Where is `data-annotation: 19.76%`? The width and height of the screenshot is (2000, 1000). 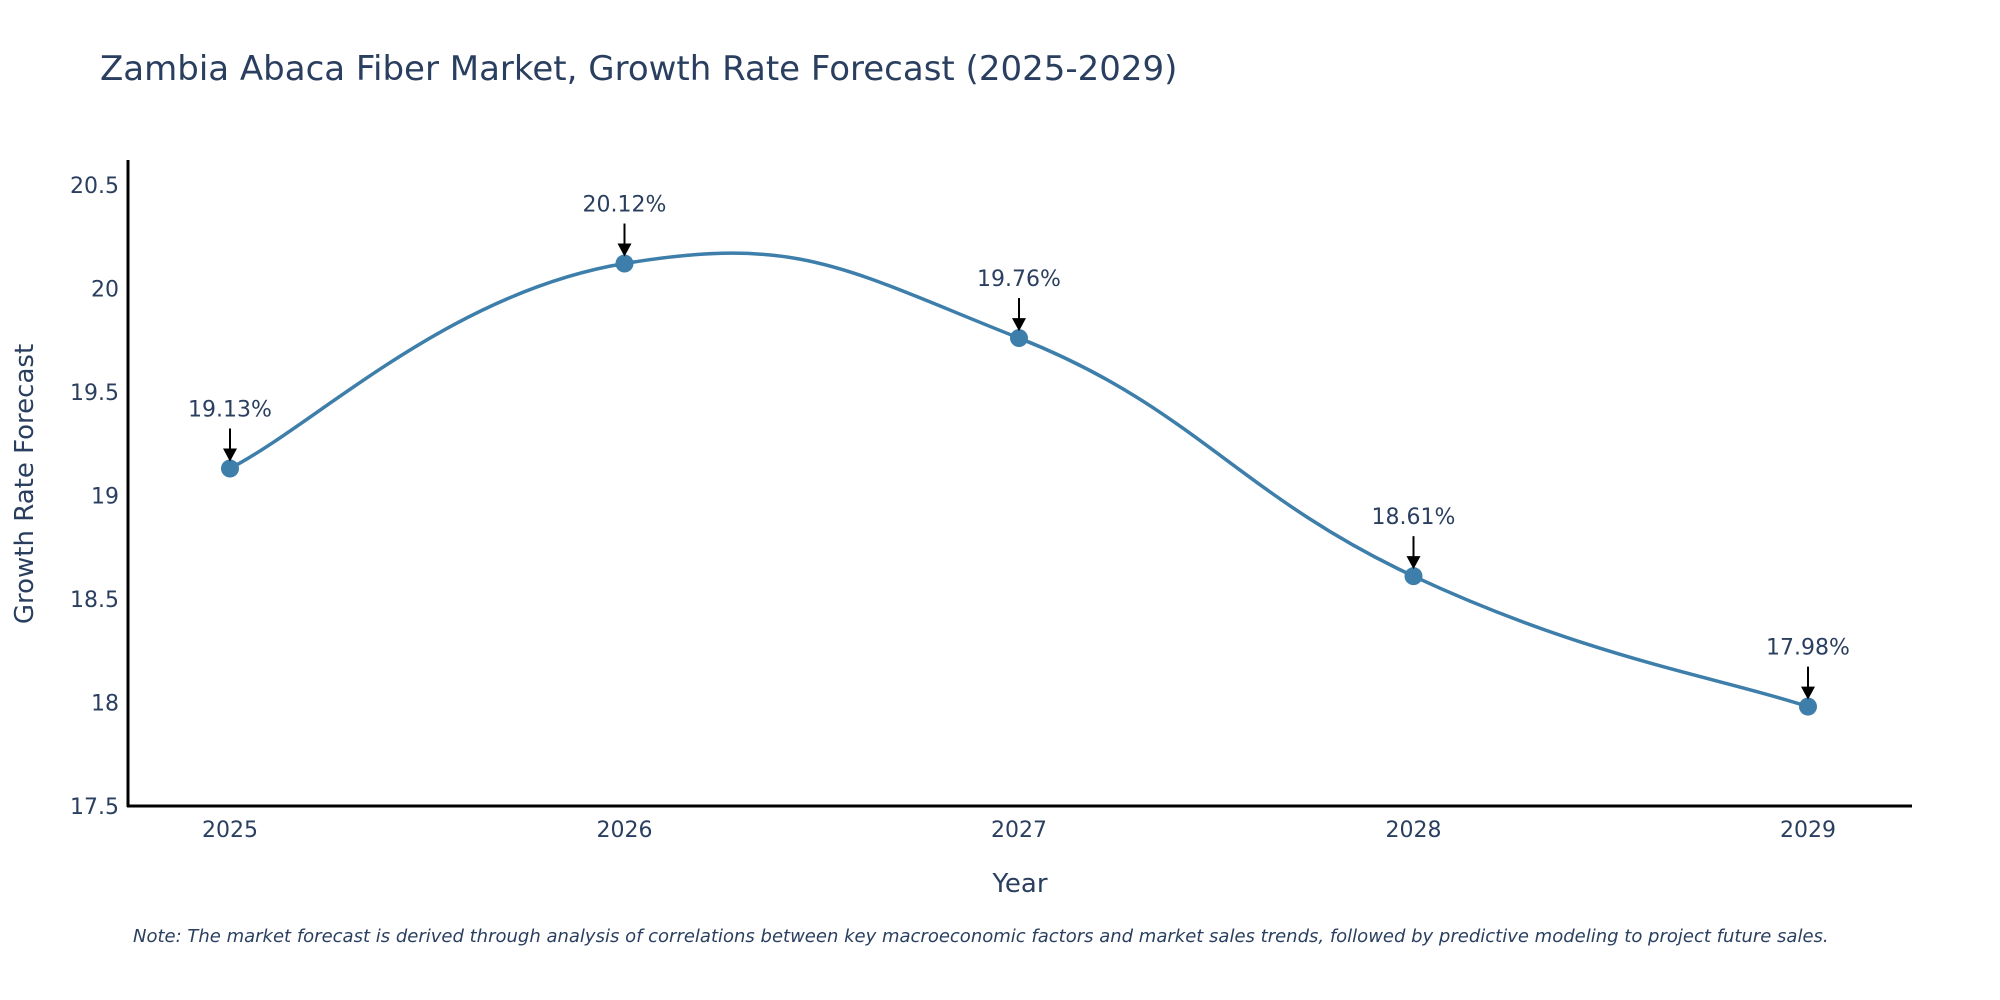 data-annotation: 19.76% is located at coordinates (1019, 299).